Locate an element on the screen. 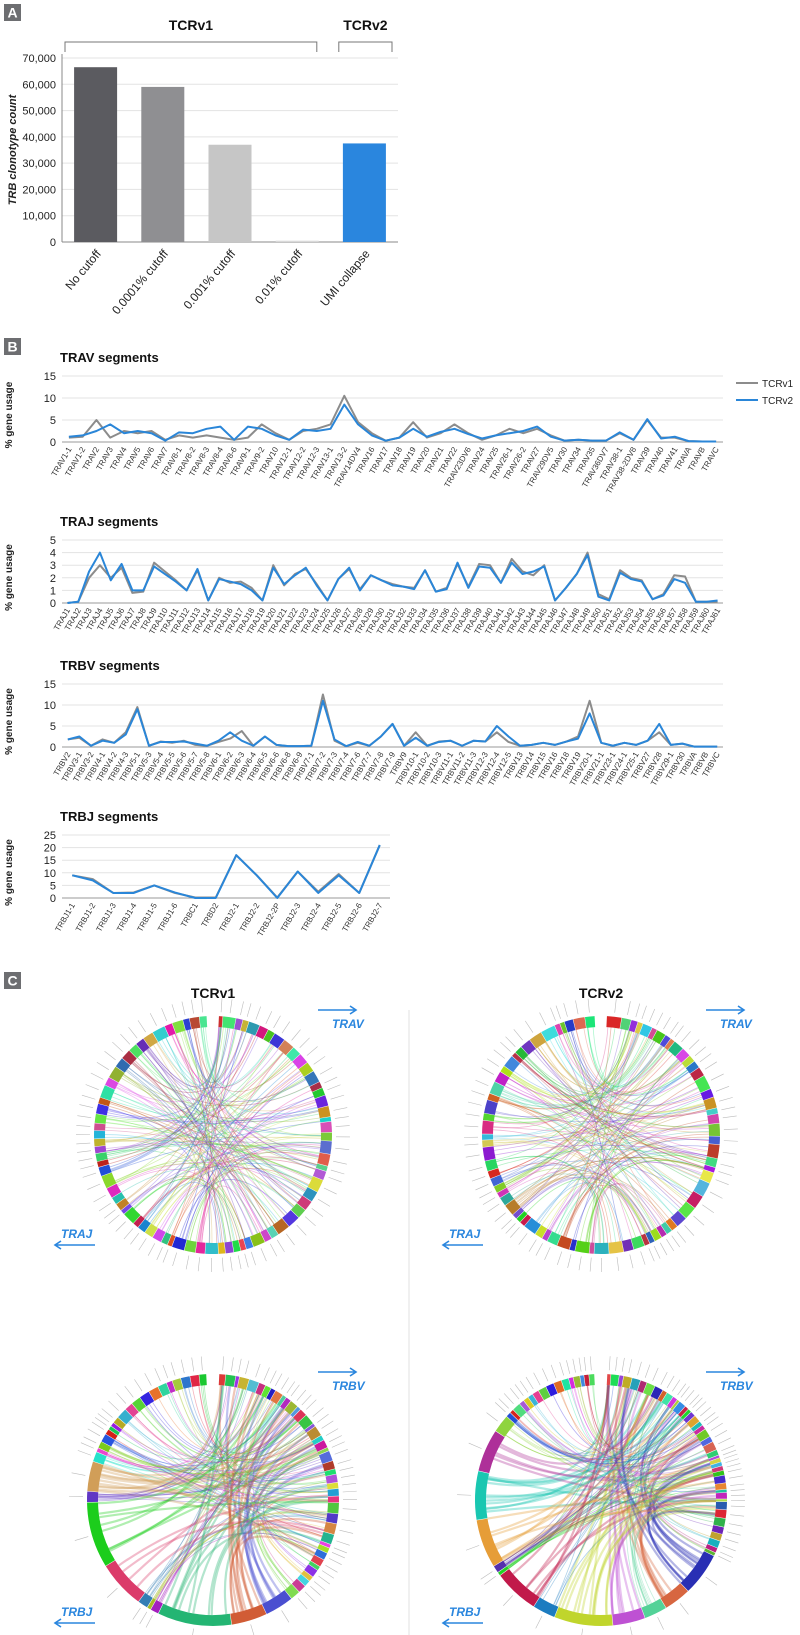 The image size is (800, 1635). alpha-chord-diagram is located at coordinates (601, 1135).